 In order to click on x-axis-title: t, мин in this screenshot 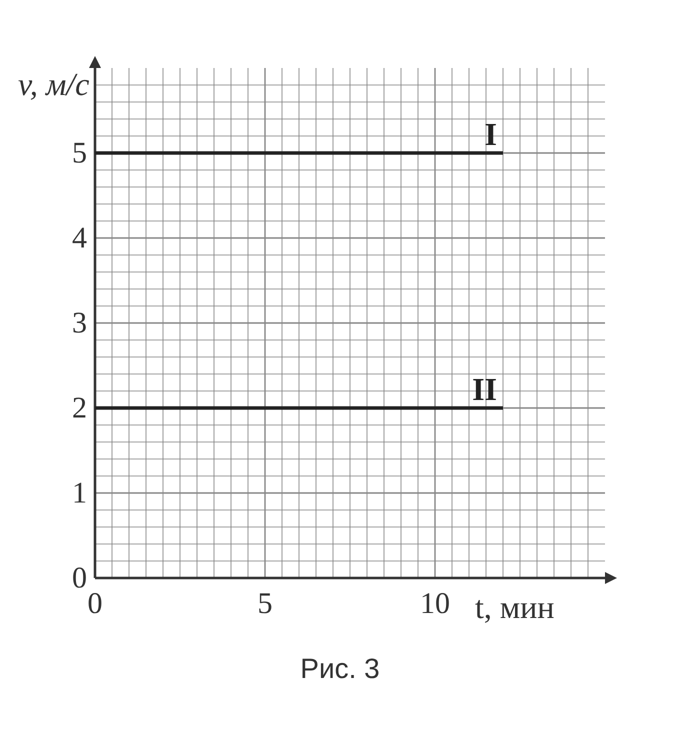, I will do `click(514, 607)`.